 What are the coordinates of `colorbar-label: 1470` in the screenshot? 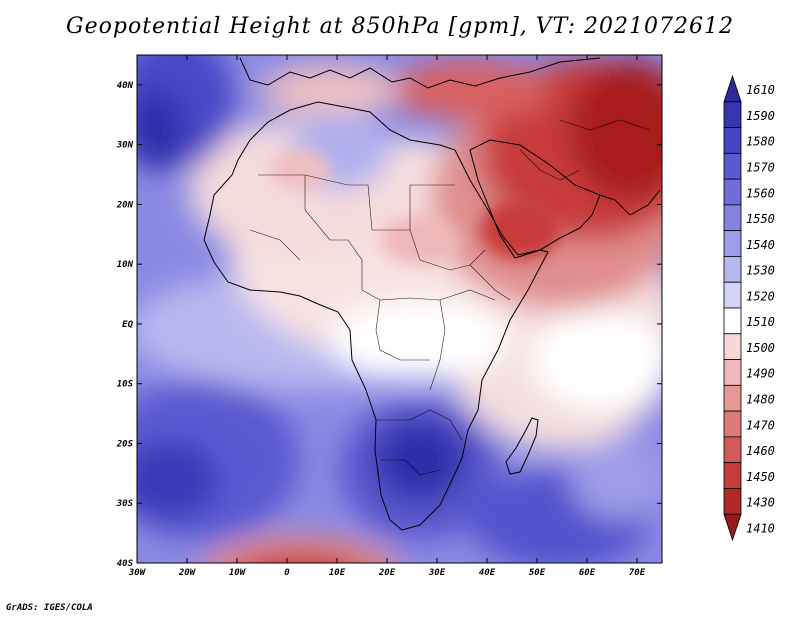 It's located at (760, 425).